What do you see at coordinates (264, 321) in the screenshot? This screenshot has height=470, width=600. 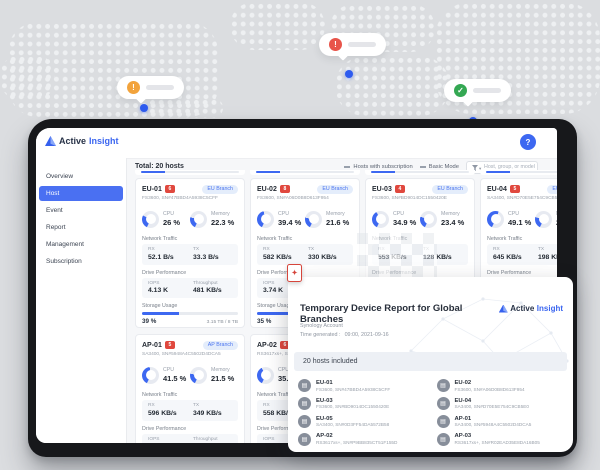 I see `storage-percent: 35 %` at bounding box center [264, 321].